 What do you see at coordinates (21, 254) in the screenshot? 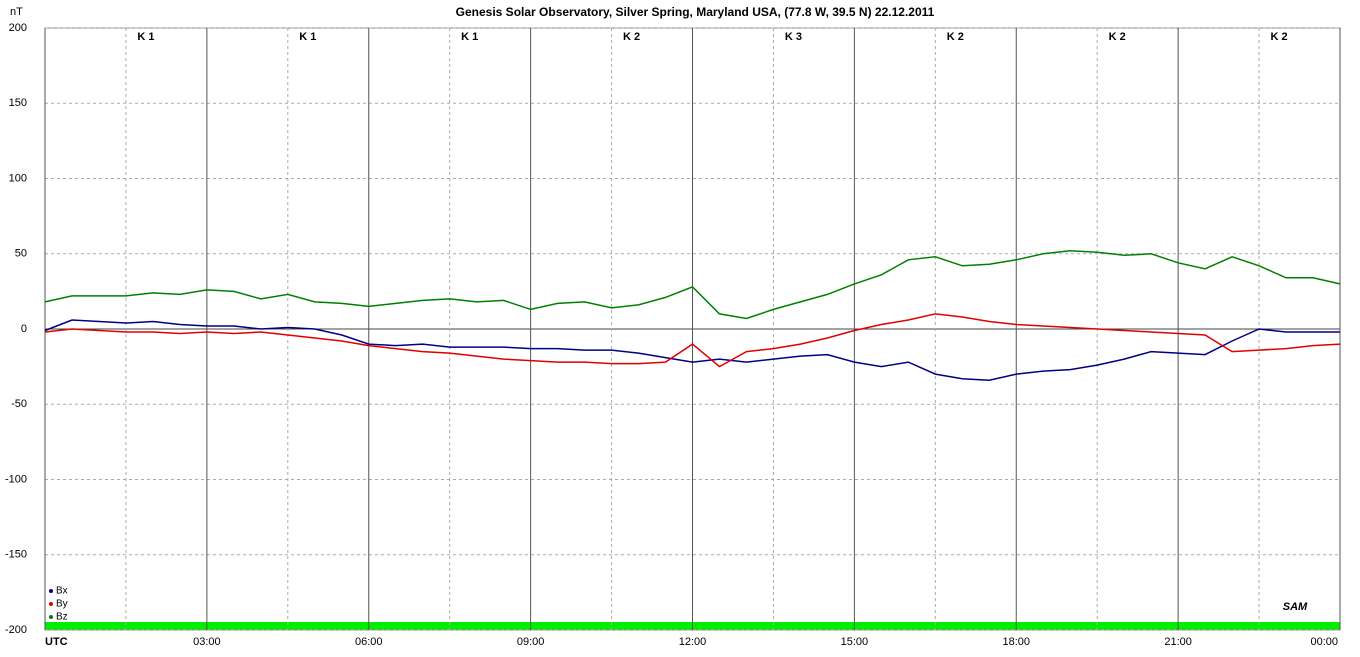
I see `y-tick-label: 50` at bounding box center [21, 254].